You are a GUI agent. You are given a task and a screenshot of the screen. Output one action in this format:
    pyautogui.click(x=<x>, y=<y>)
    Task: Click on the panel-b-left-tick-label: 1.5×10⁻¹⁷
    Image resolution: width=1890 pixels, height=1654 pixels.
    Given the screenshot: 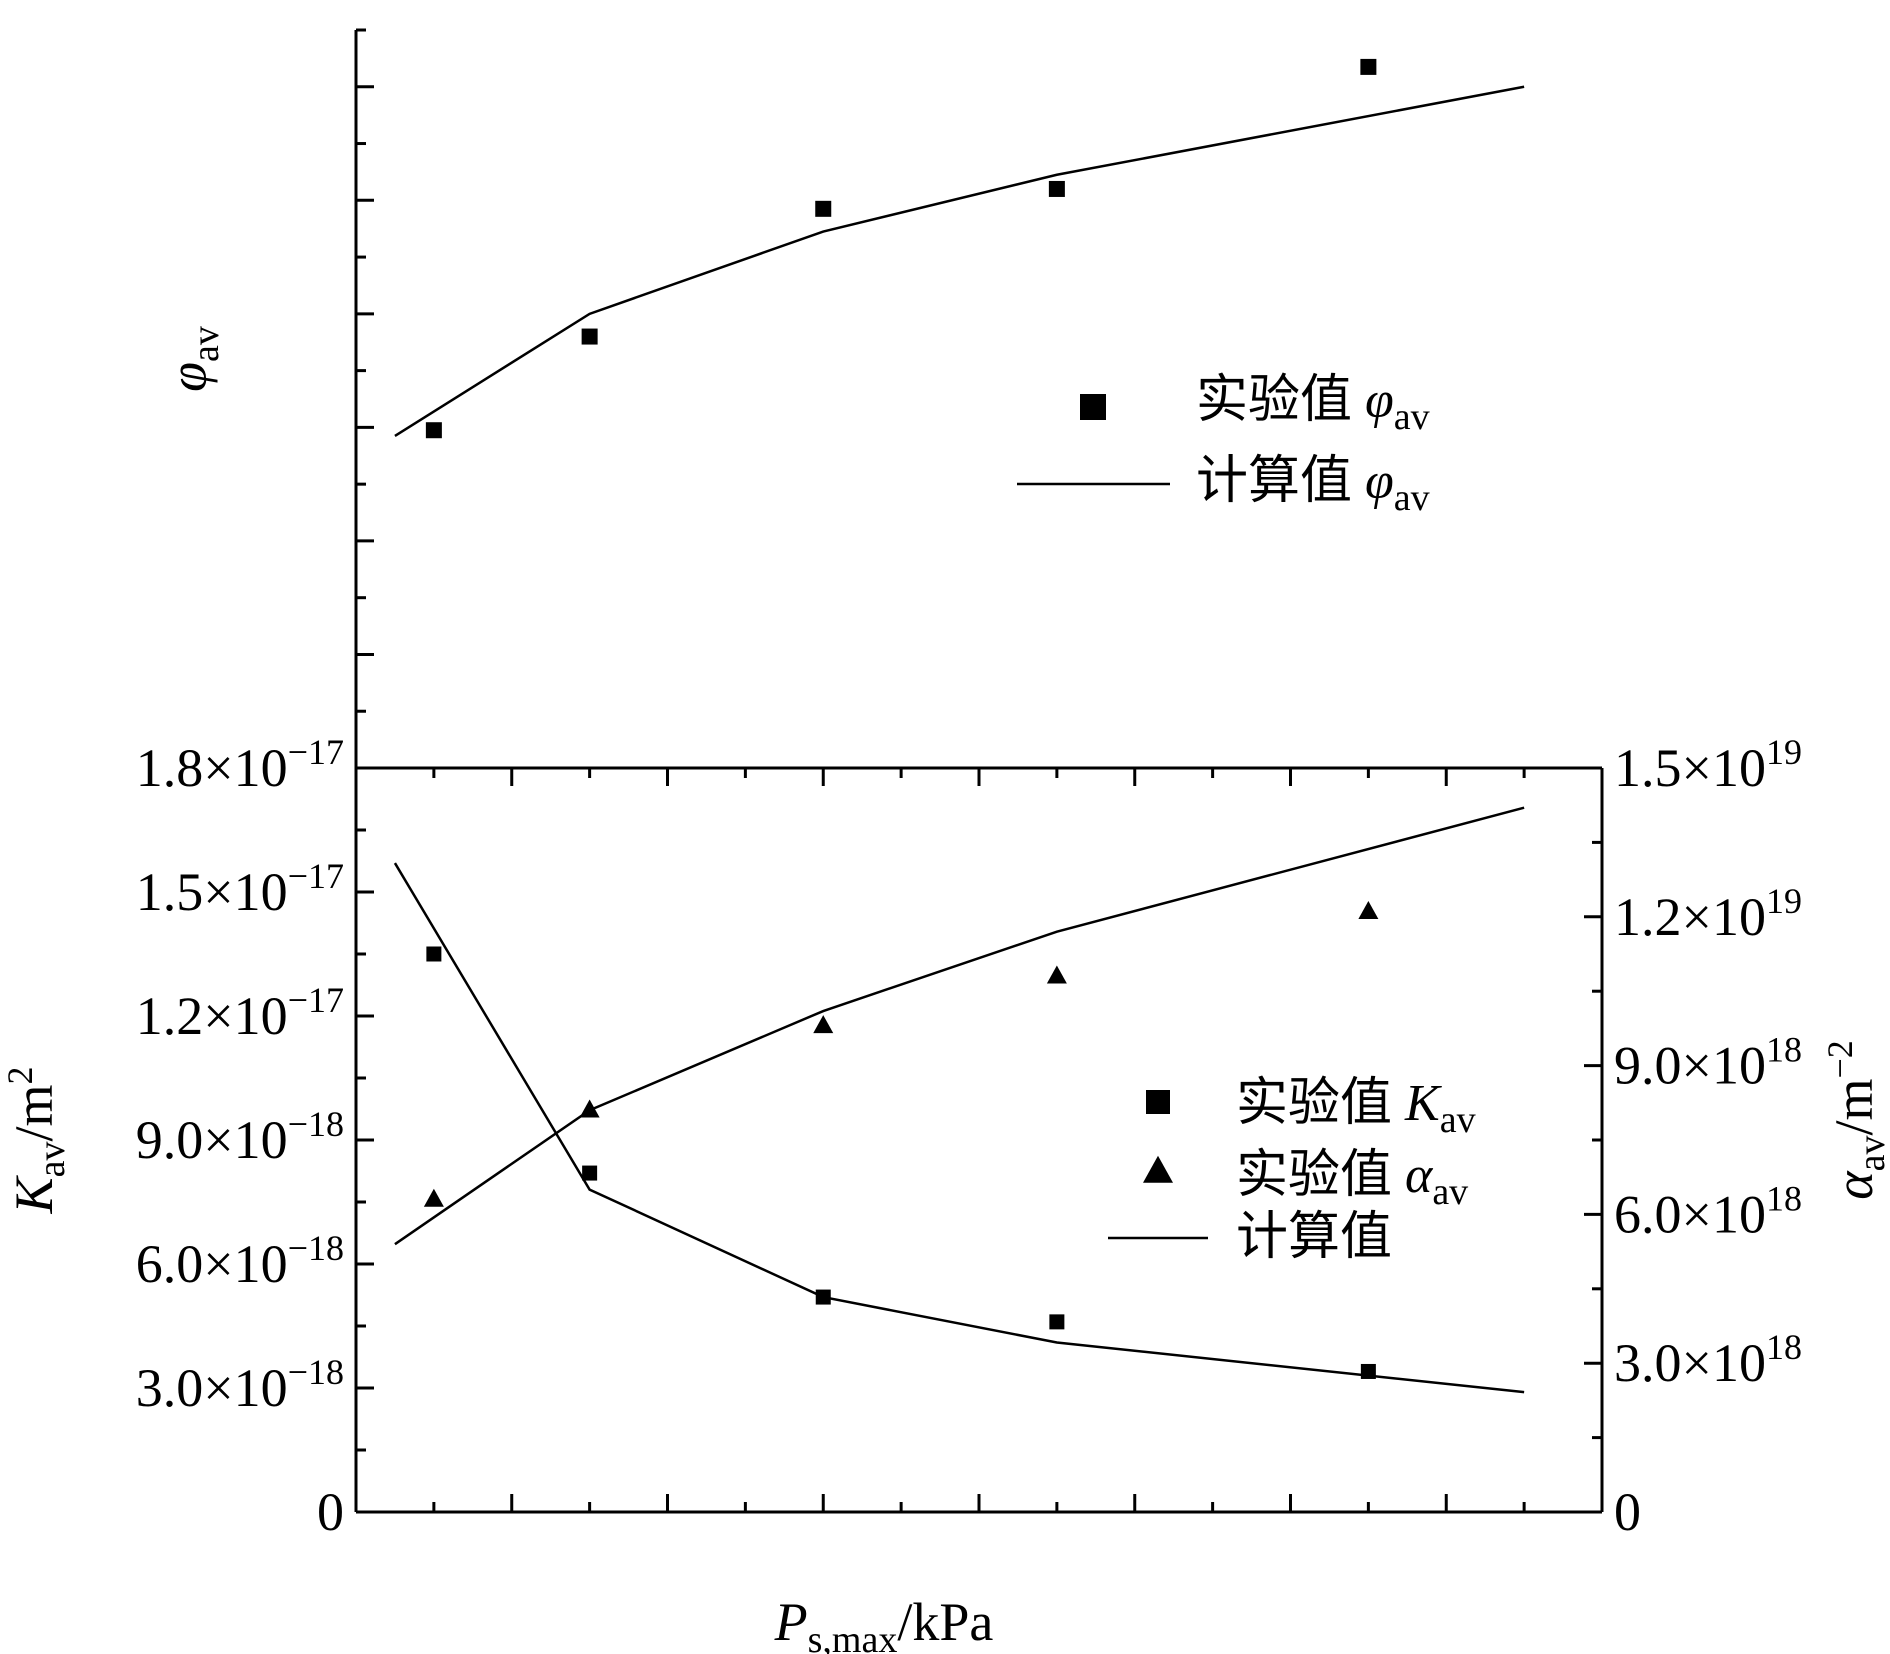 What is the action you would take?
    pyautogui.click(x=240, y=889)
    